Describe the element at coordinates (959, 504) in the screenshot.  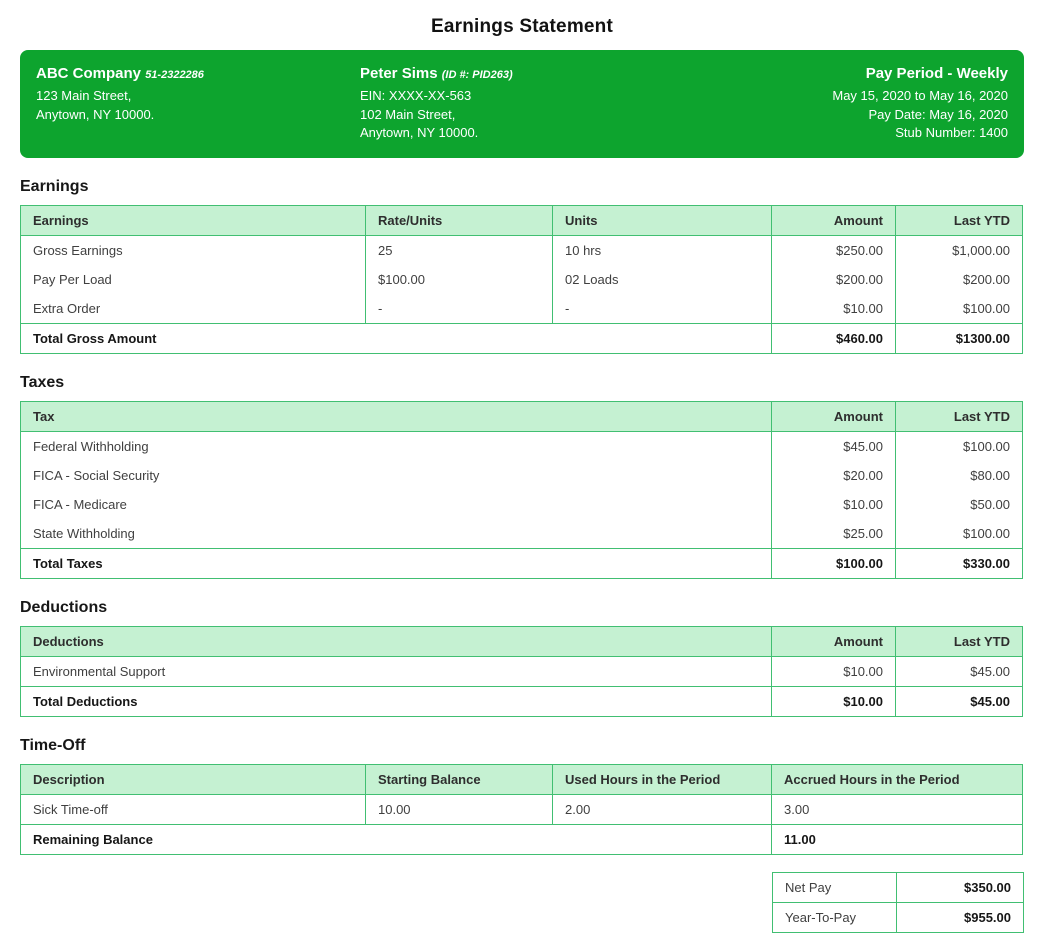
I see `tax-ytd: $50.00` at that location.